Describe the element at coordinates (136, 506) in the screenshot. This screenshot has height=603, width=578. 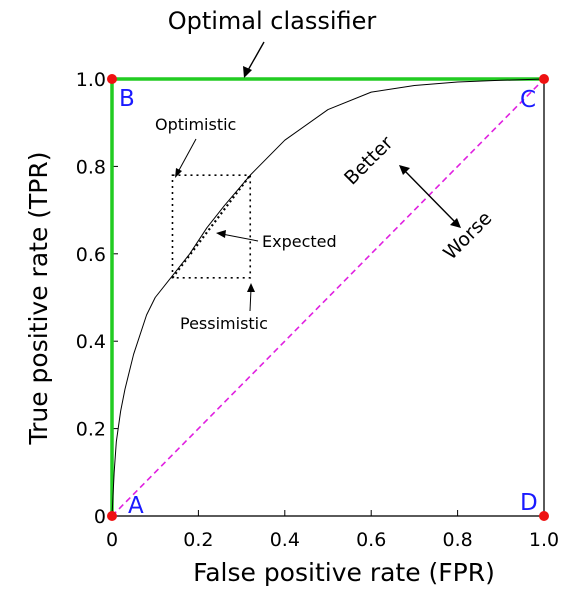
I see `point-a-label: A` at that location.